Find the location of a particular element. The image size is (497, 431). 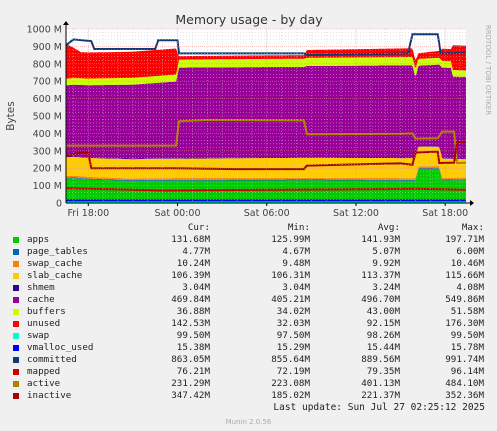

legend-name: slab_cache is located at coordinates (55, 275).